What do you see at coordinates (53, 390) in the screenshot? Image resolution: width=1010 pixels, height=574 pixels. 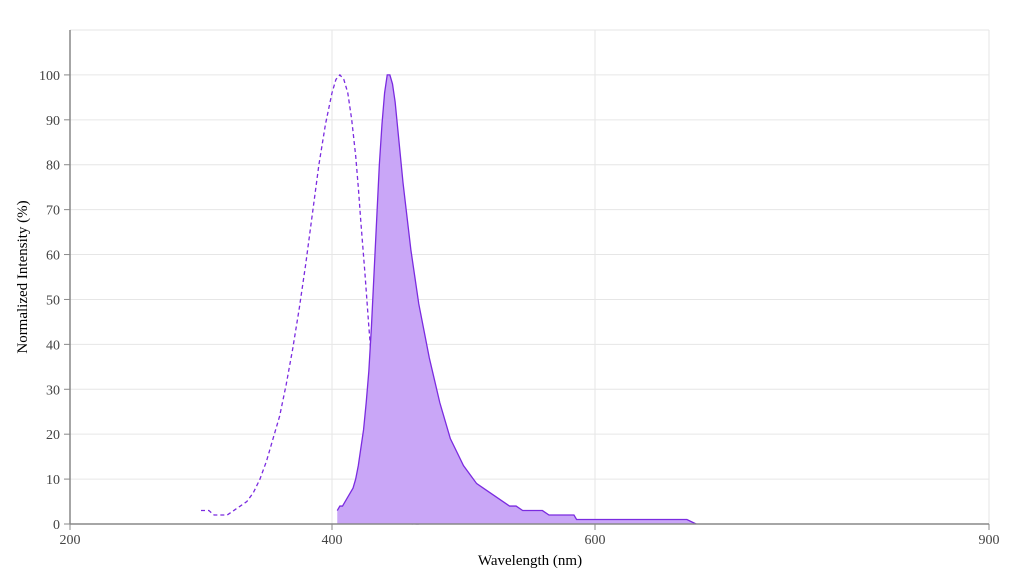 I see `y-tick-label: 30` at bounding box center [53, 390].